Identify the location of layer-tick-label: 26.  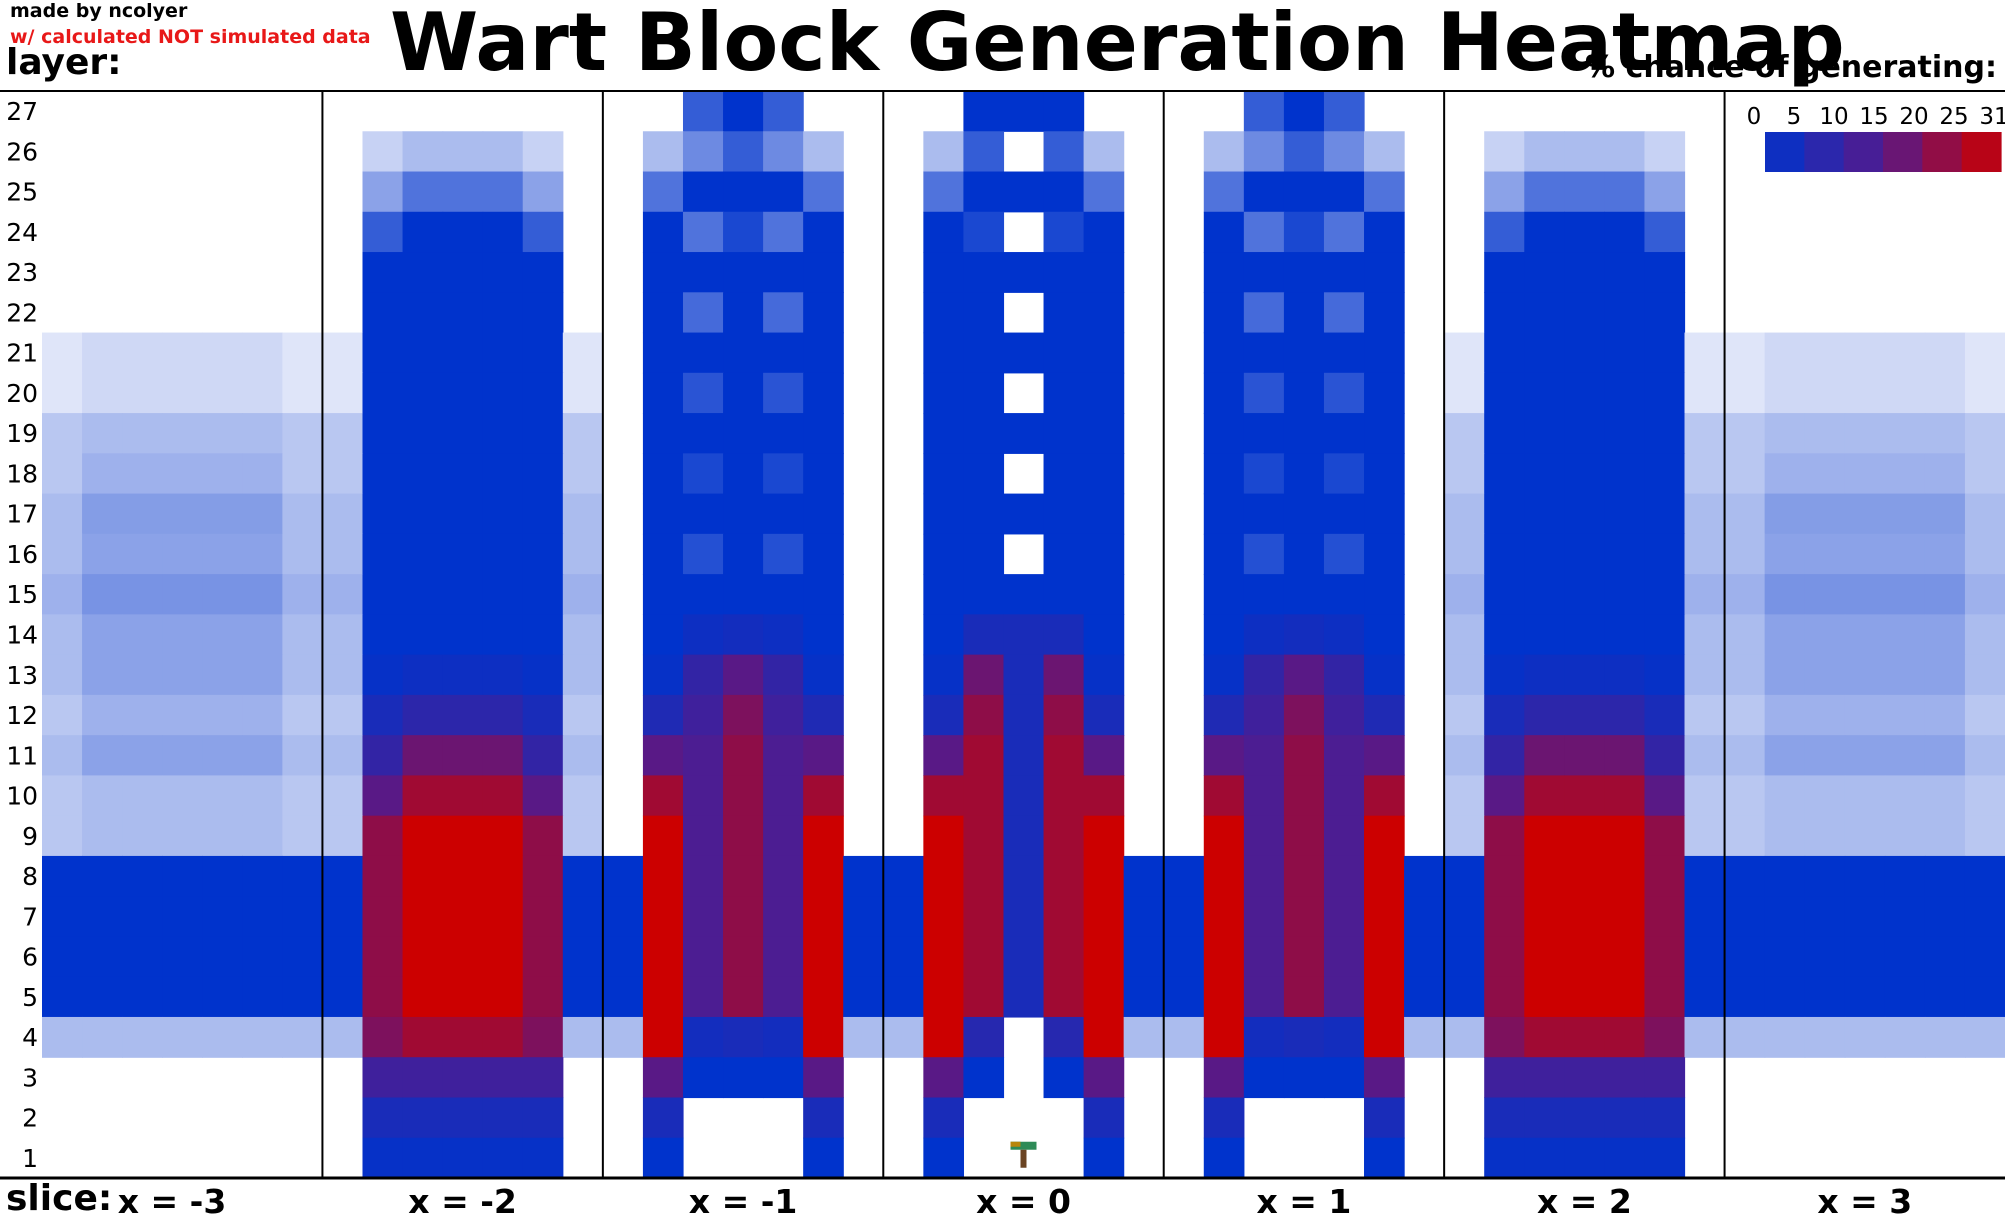
(22, 151).